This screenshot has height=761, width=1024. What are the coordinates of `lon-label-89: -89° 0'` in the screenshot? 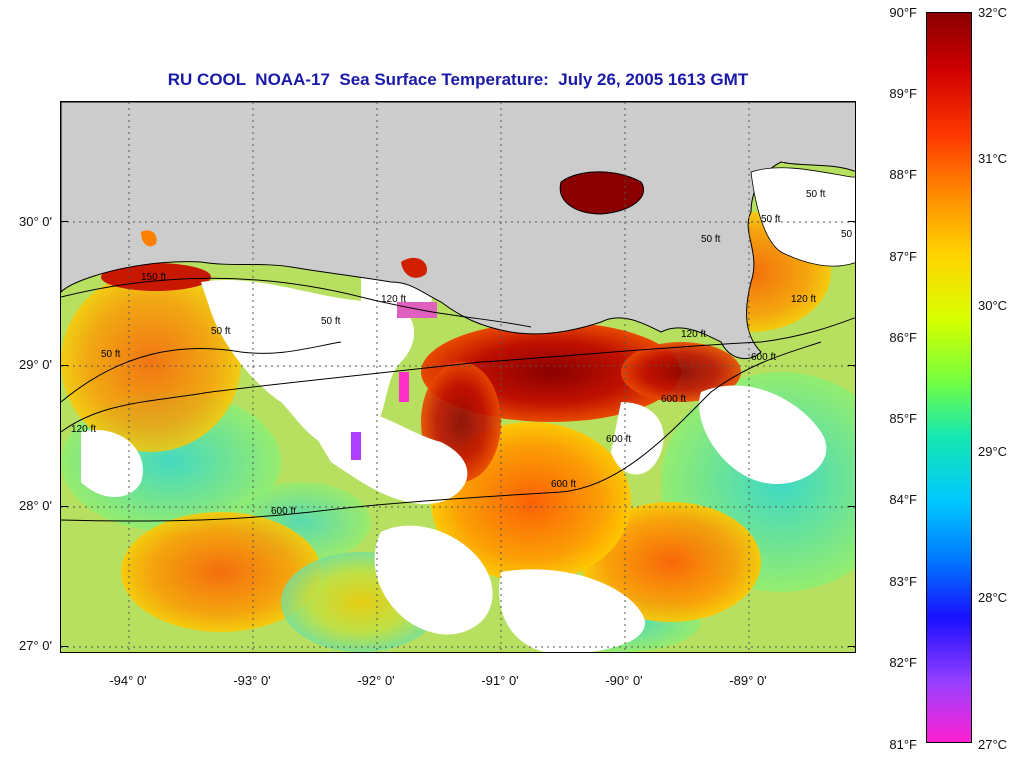 It's located at (748, 680).